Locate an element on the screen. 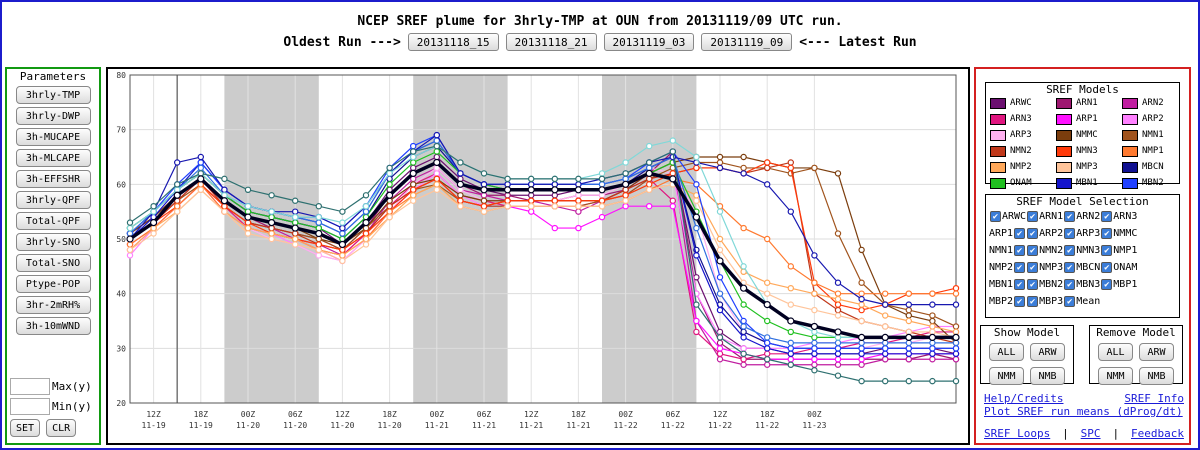  run-button-3: 20131119_03 is located at coordinates (649, 42).